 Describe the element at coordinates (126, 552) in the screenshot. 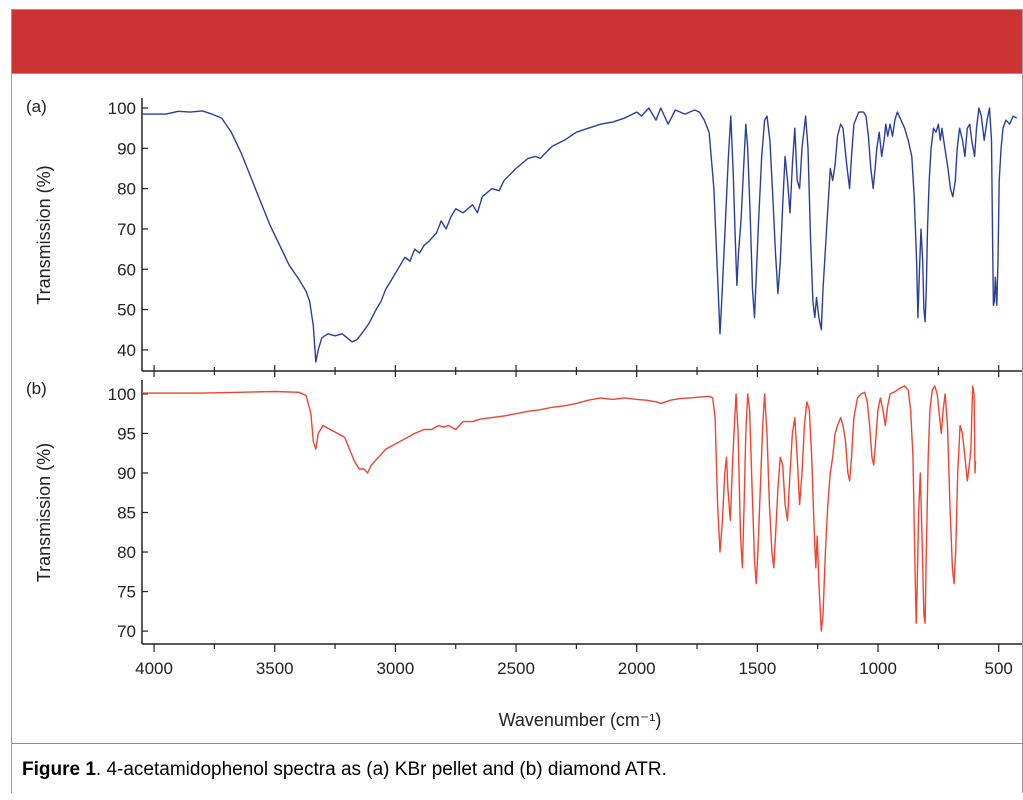

I see `y-tick-label-b: 80` at that location.